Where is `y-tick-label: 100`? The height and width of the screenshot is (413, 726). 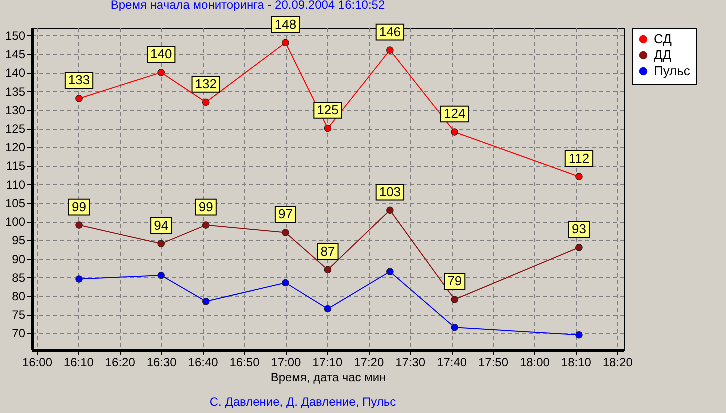
y-tick-label: 100 is located at coordinates (15, 222).